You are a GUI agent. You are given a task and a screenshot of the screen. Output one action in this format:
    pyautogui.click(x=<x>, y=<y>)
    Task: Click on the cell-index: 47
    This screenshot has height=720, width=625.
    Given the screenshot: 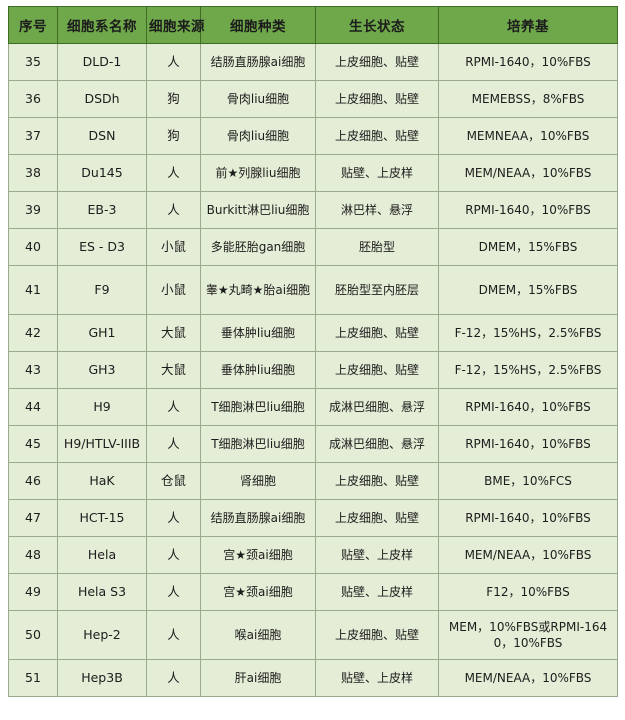 What is the action you would take?
    pyautogui.click(x=33, y=518)
    